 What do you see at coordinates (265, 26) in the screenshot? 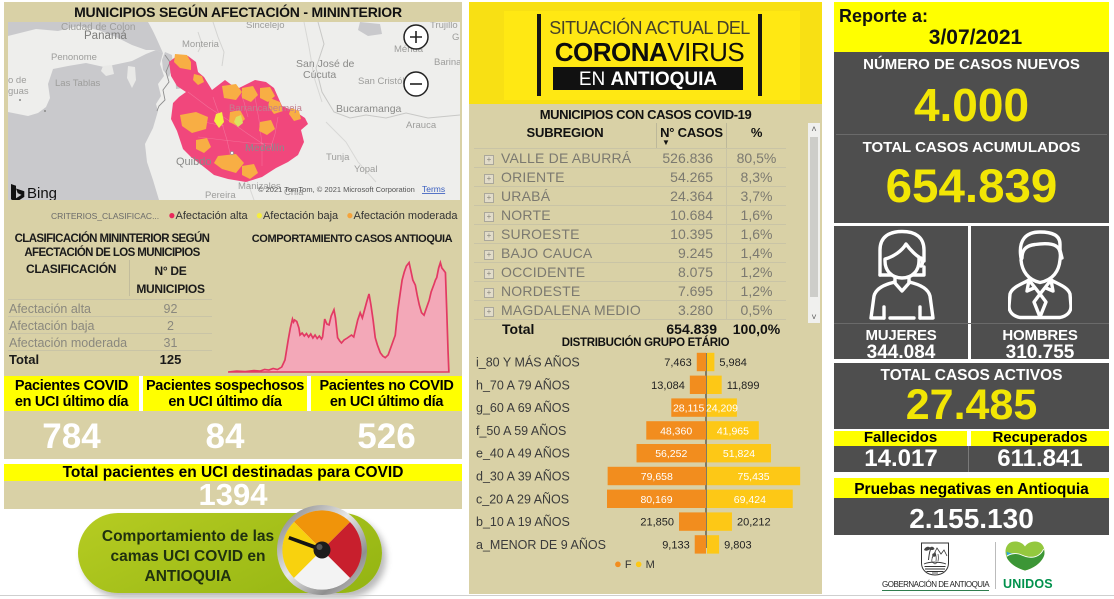
I see `svg-text: Sincelejo` at bounding box center [265, 26].